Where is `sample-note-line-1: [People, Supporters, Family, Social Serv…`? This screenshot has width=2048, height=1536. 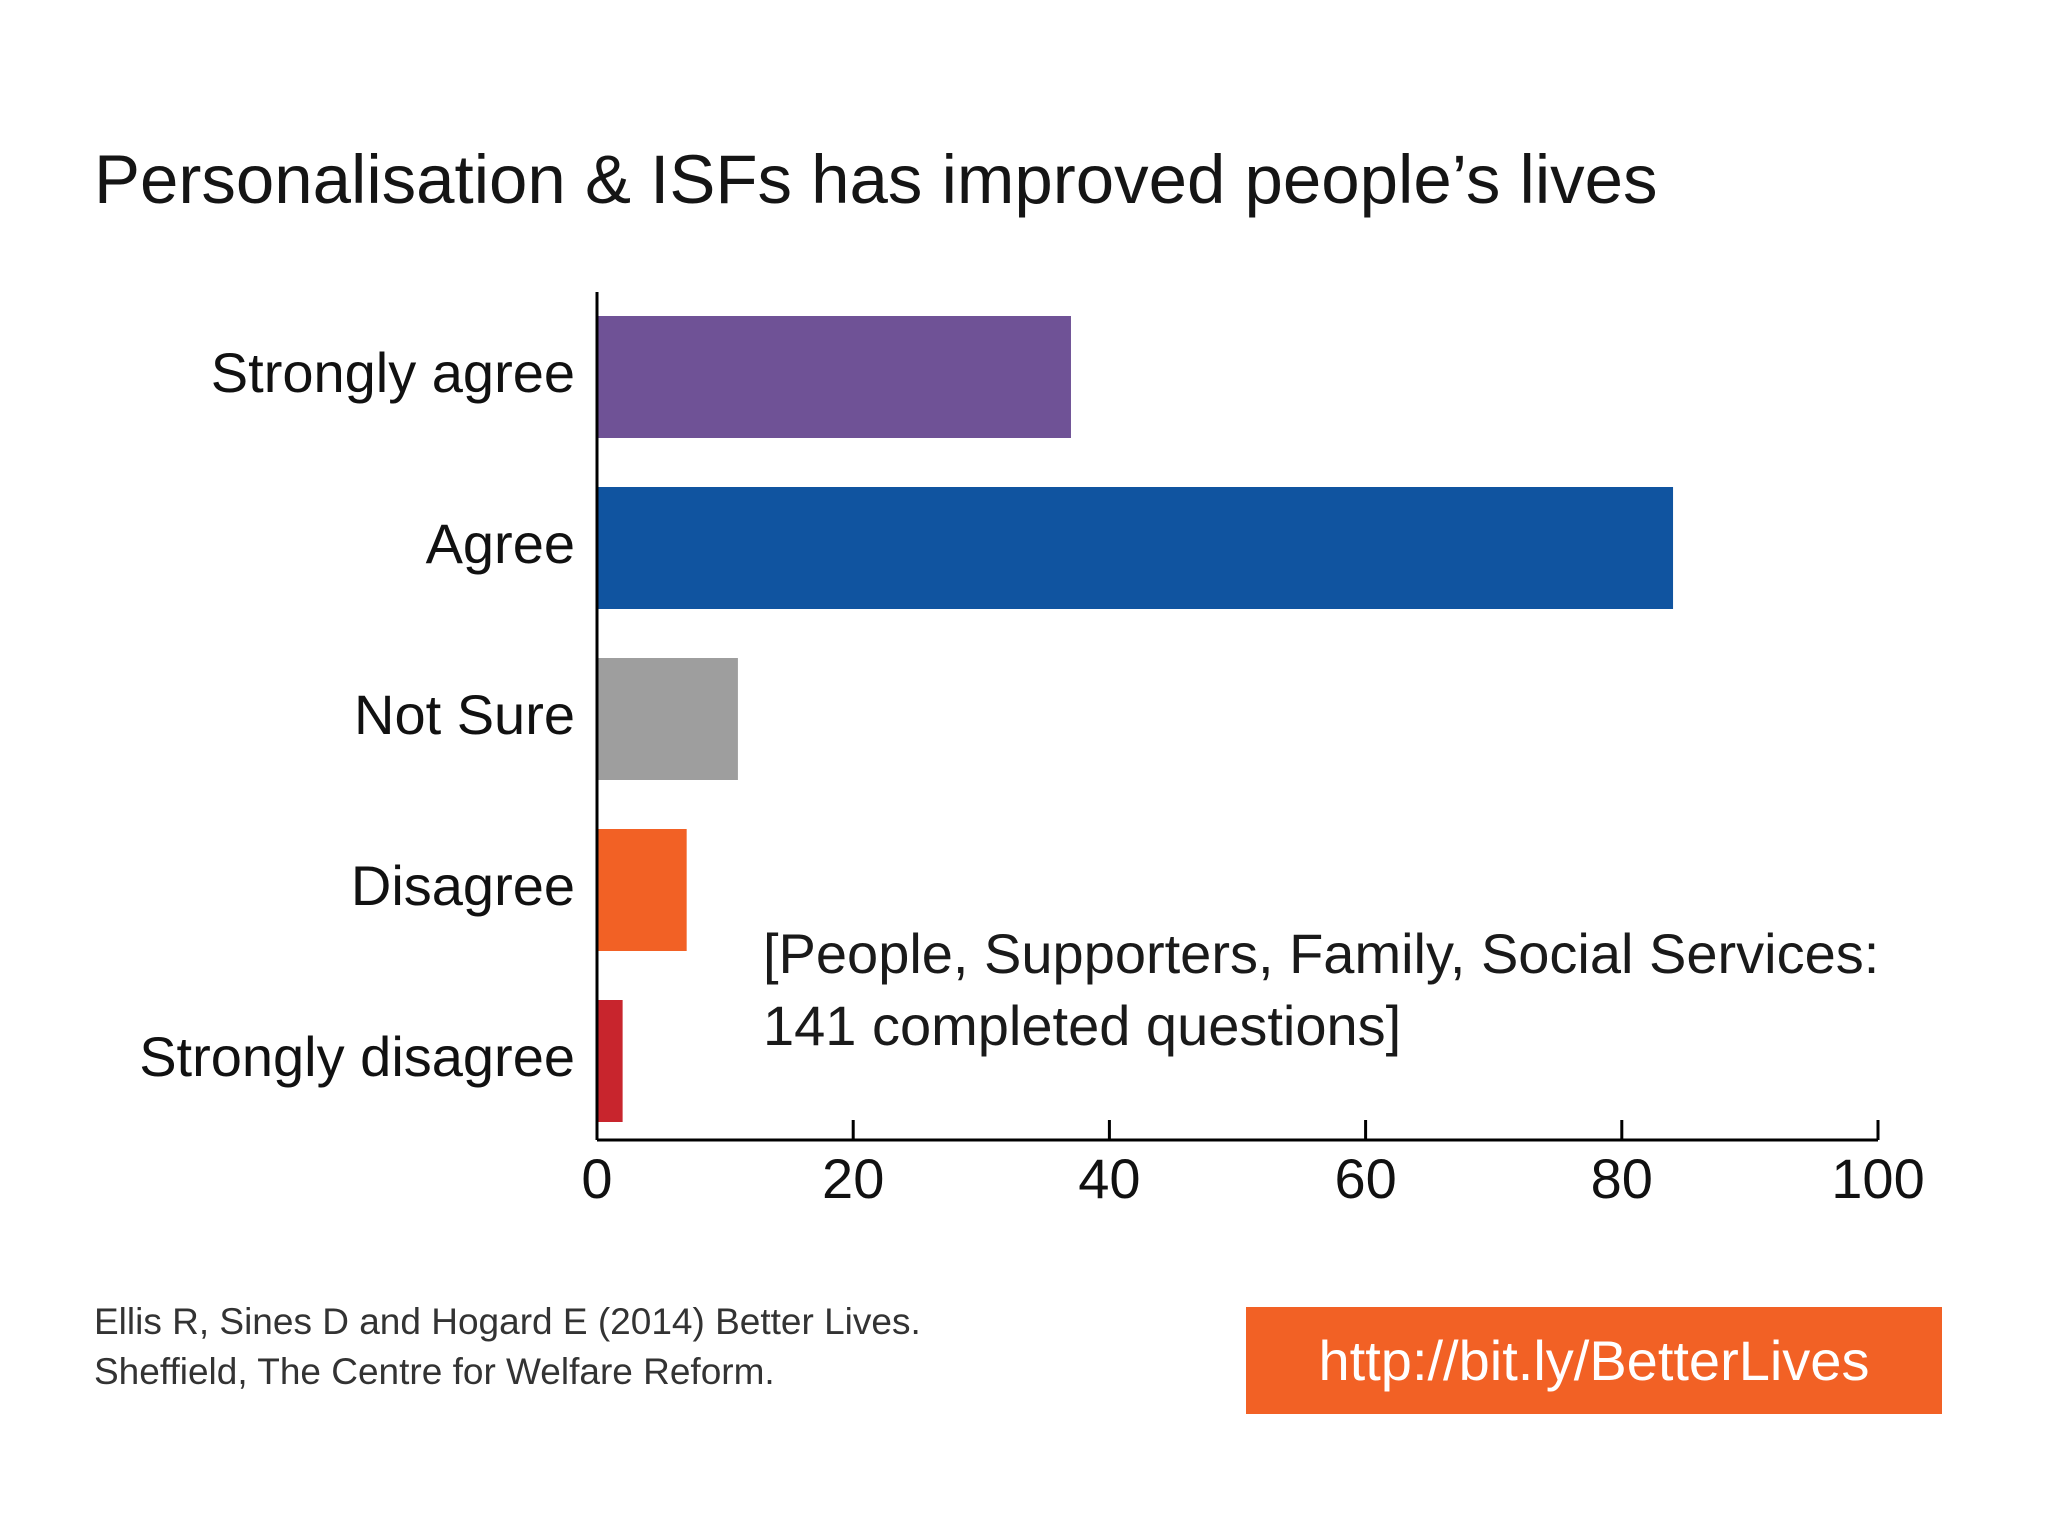 sample-note-line-1: [People, Supporters, Family, Social Serv… is located at coordinates (1321, 953).